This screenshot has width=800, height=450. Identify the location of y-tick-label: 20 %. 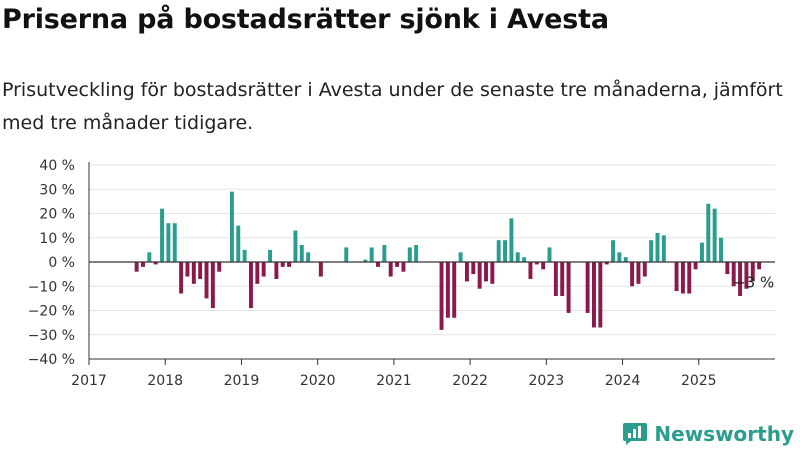
(57, 215).